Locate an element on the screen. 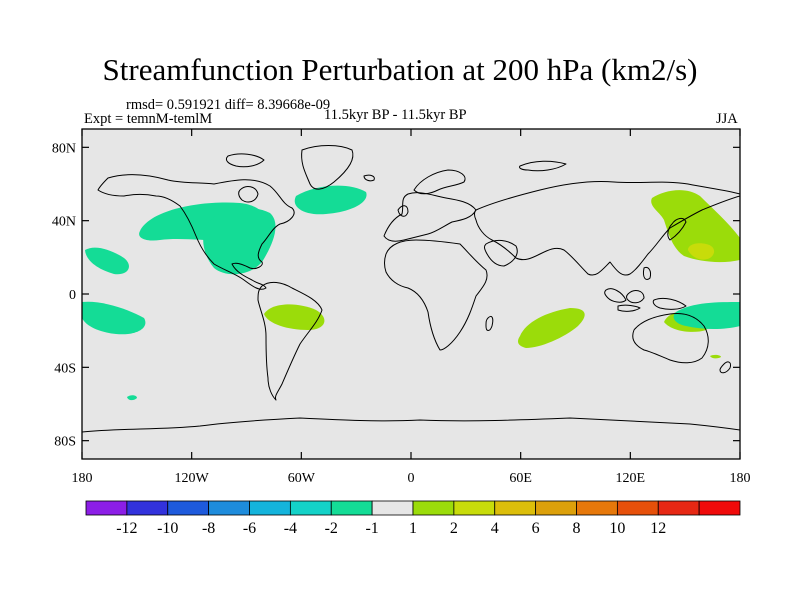  anomaly-indian-ocean-positive is located at coordinates (551, 328).